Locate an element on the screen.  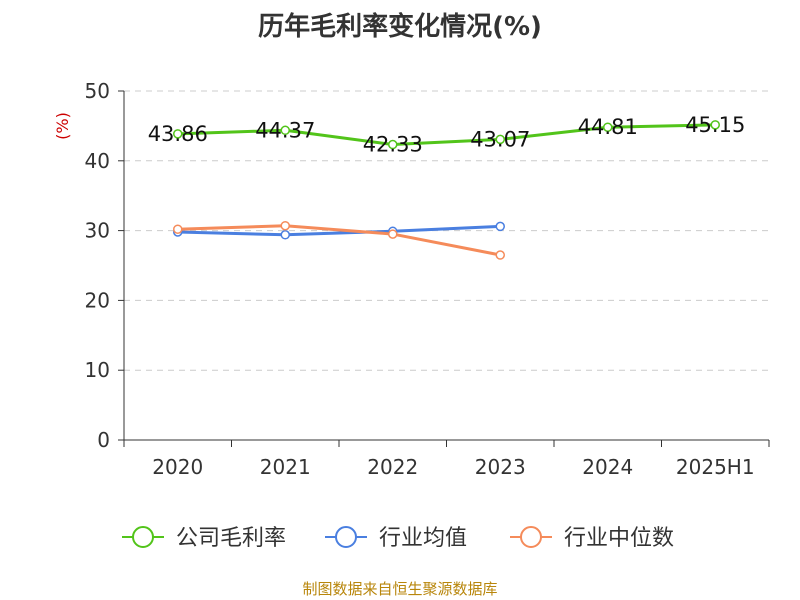
chart-title: 历年毛利率变化情况(%) is located at coordinates (400, 27).